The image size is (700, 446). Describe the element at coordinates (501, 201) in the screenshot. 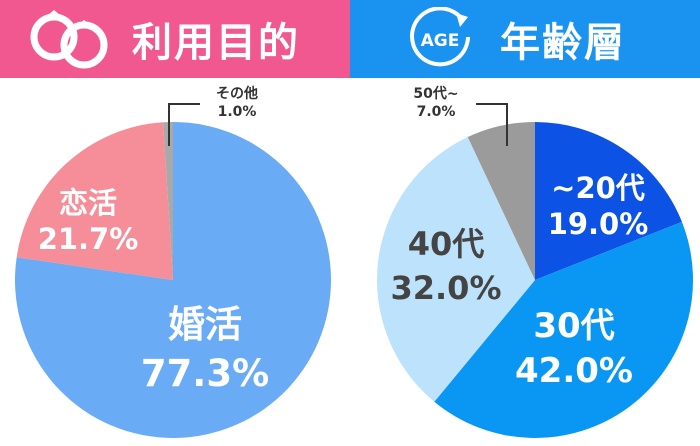

I see `age-slice-fifties` at that location.